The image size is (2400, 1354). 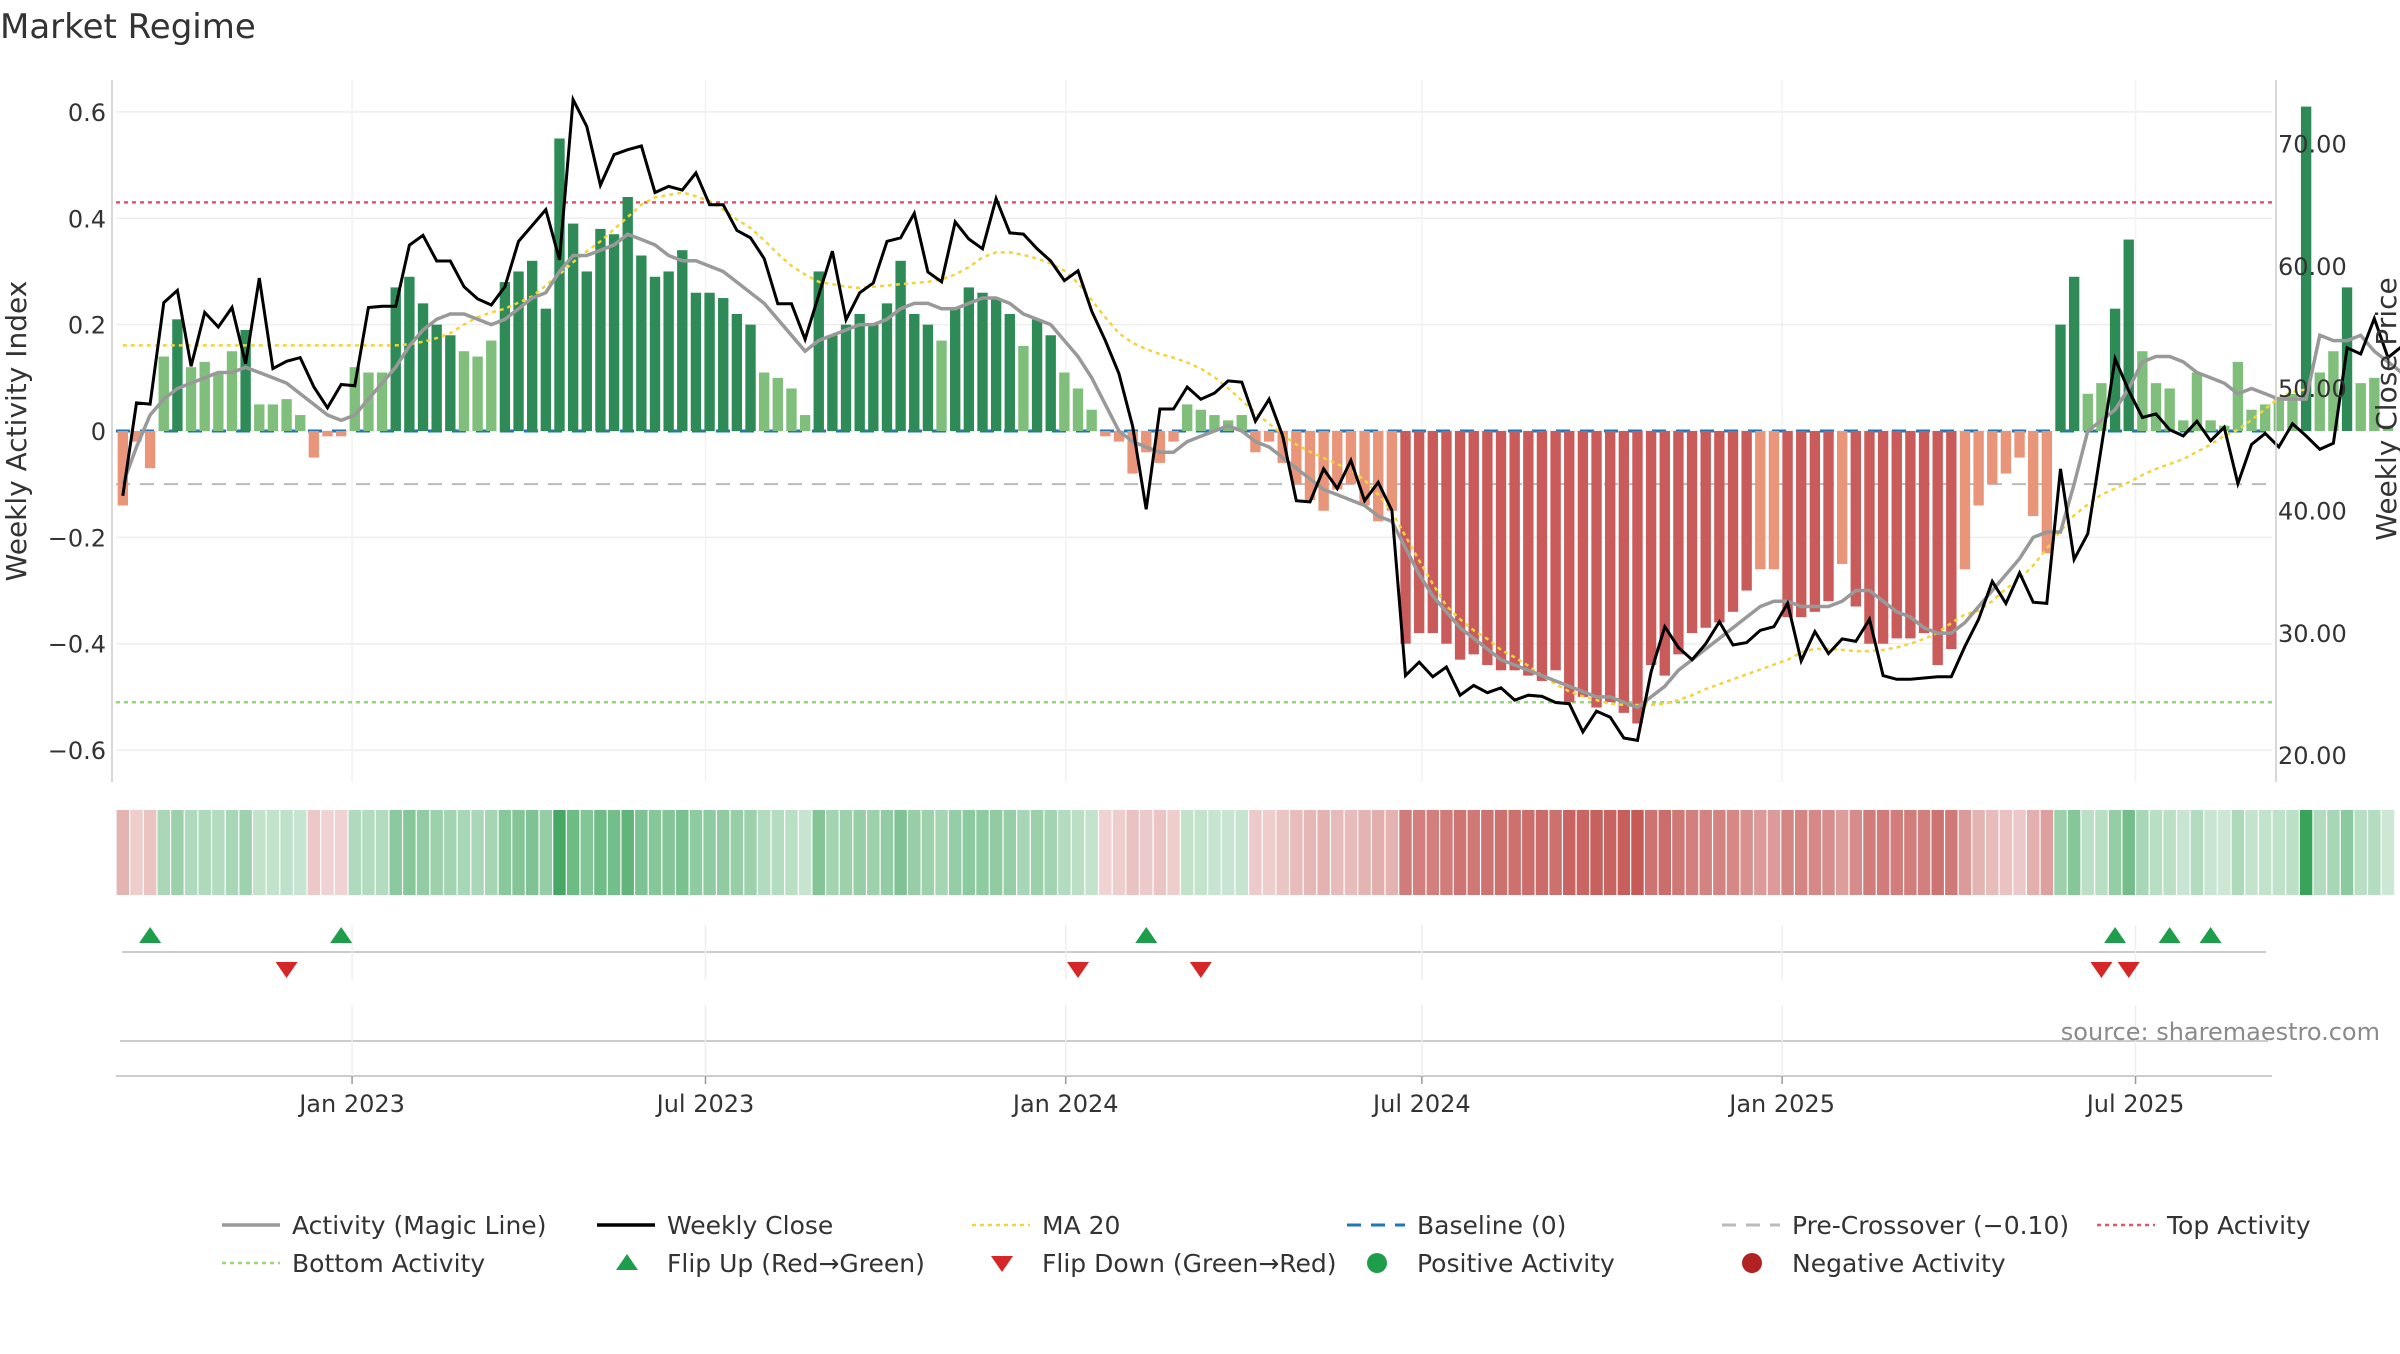 I want to click on y-tick-label: 0.4, so click(x=87, y=219).